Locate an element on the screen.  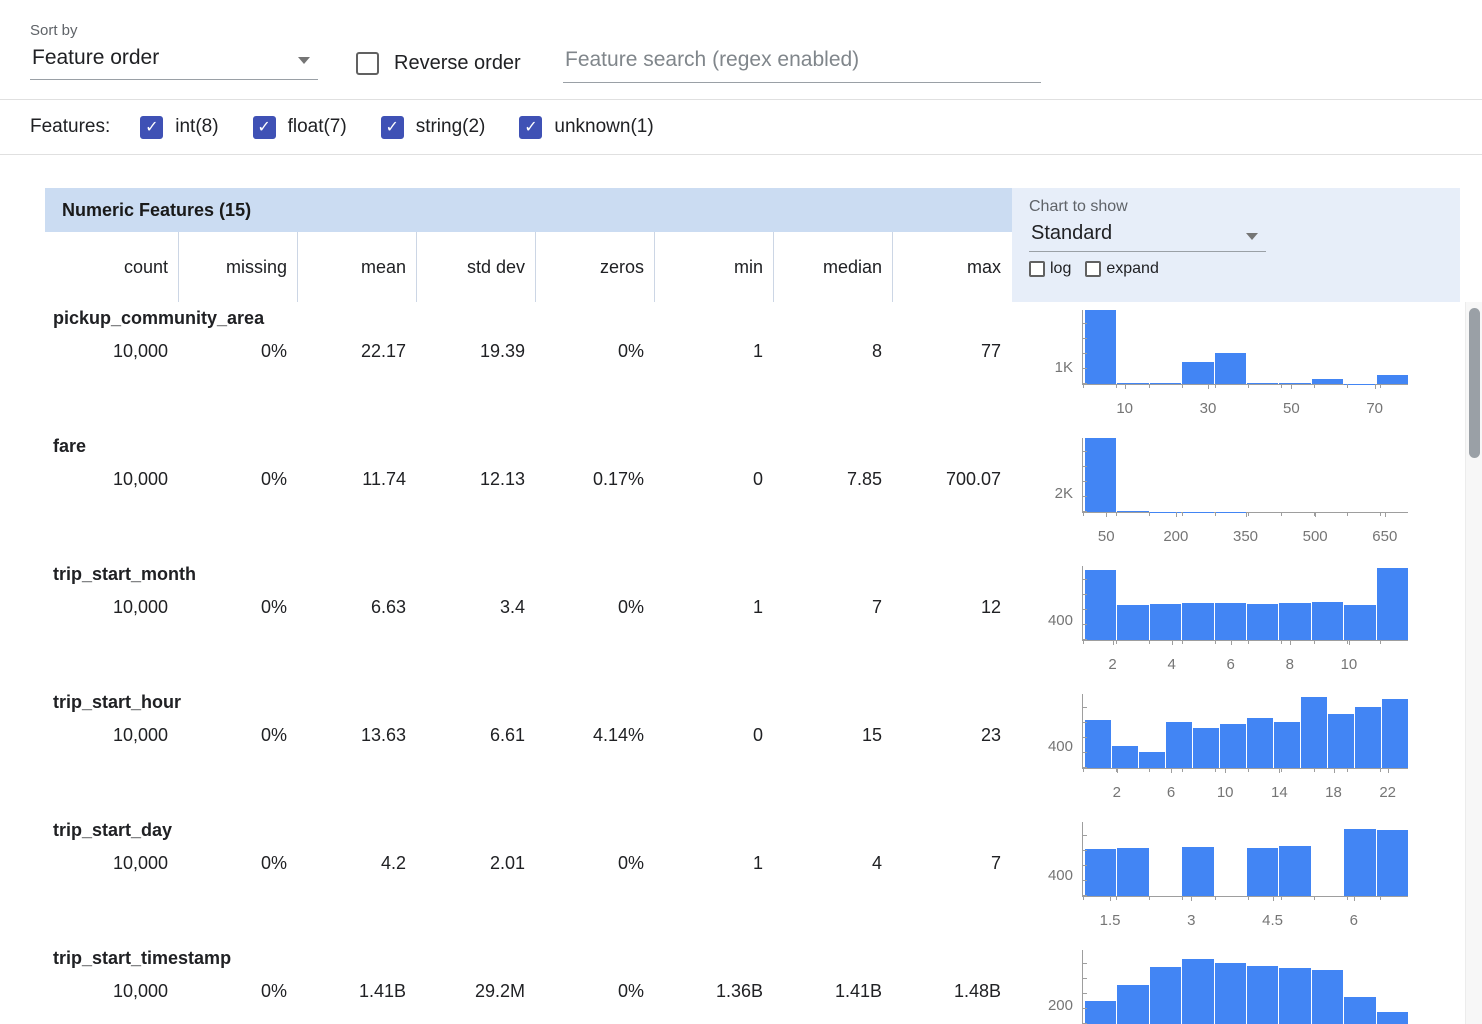
x-tick-label: 14 is located at coordinates (1279, 792).